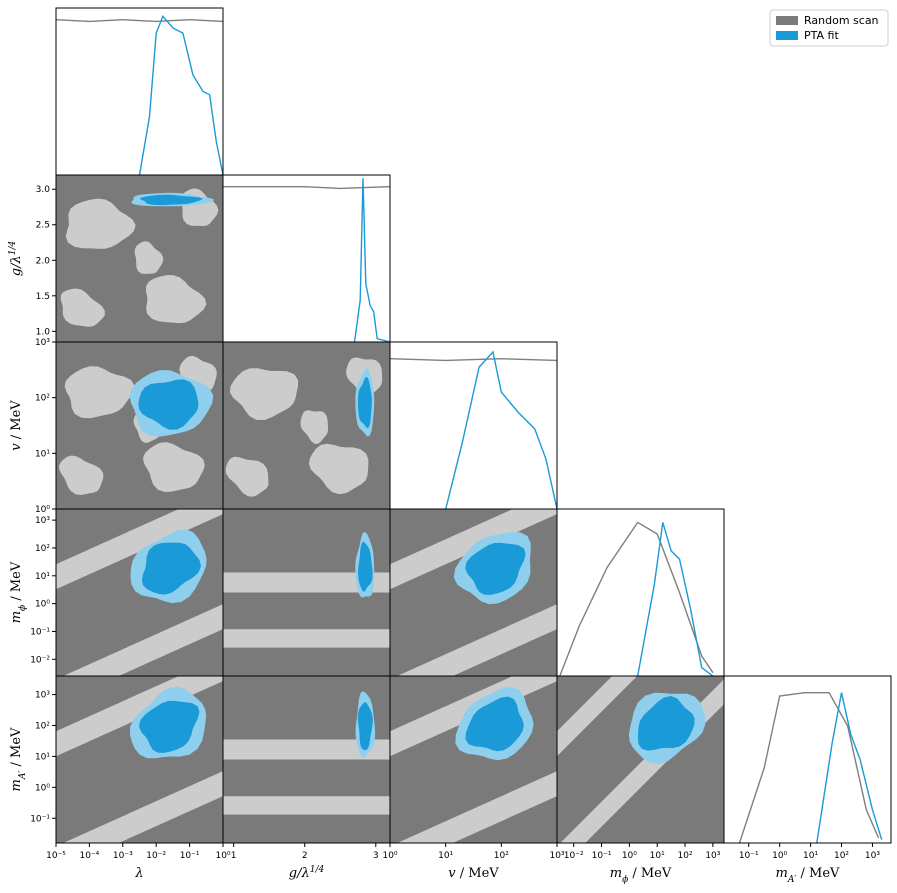 The height and width of the screenshot is (893, 897). I want to click on diagonal-frame-lambda, so click(139, 91).